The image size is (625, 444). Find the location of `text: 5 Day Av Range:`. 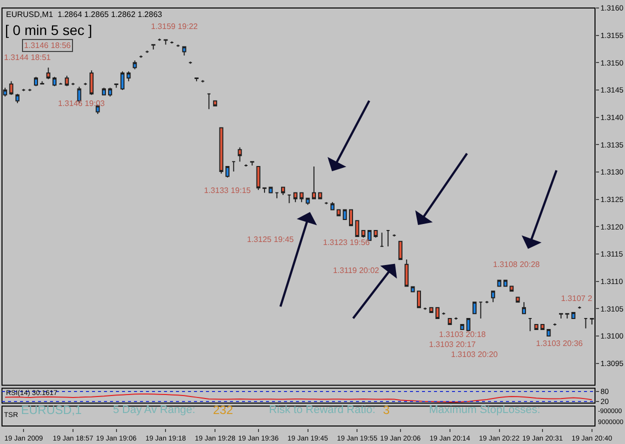

text: 5 Day Av Range: is located at coordinates (154, 410).